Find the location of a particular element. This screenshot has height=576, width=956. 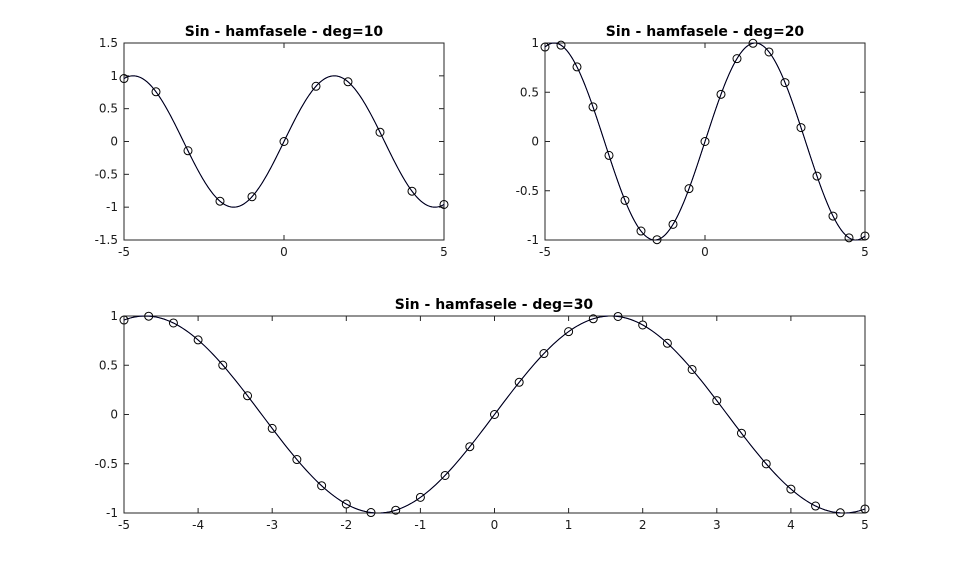

x-tick-label: 3 is located at coordinates (717, 525).